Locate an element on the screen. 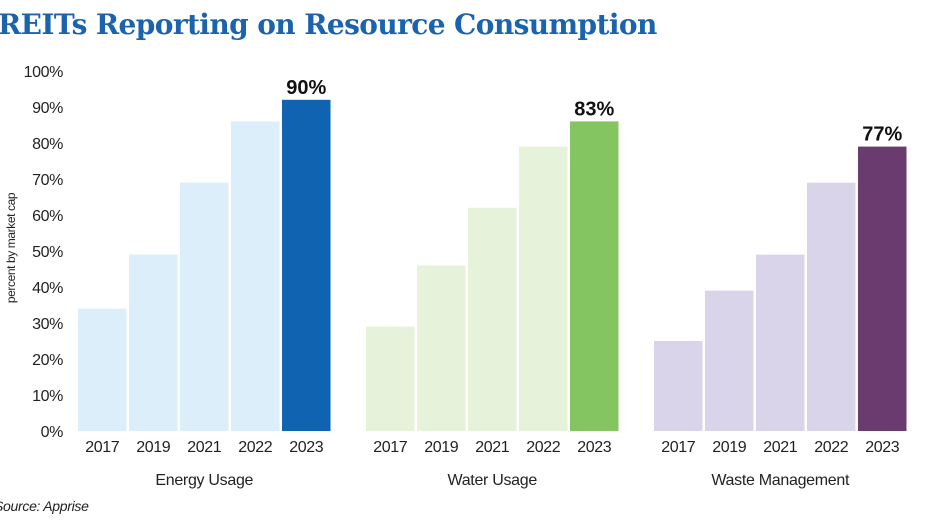 The image size is (930, 525). y-tick-label: 100% is located at coordinates (43, 72).